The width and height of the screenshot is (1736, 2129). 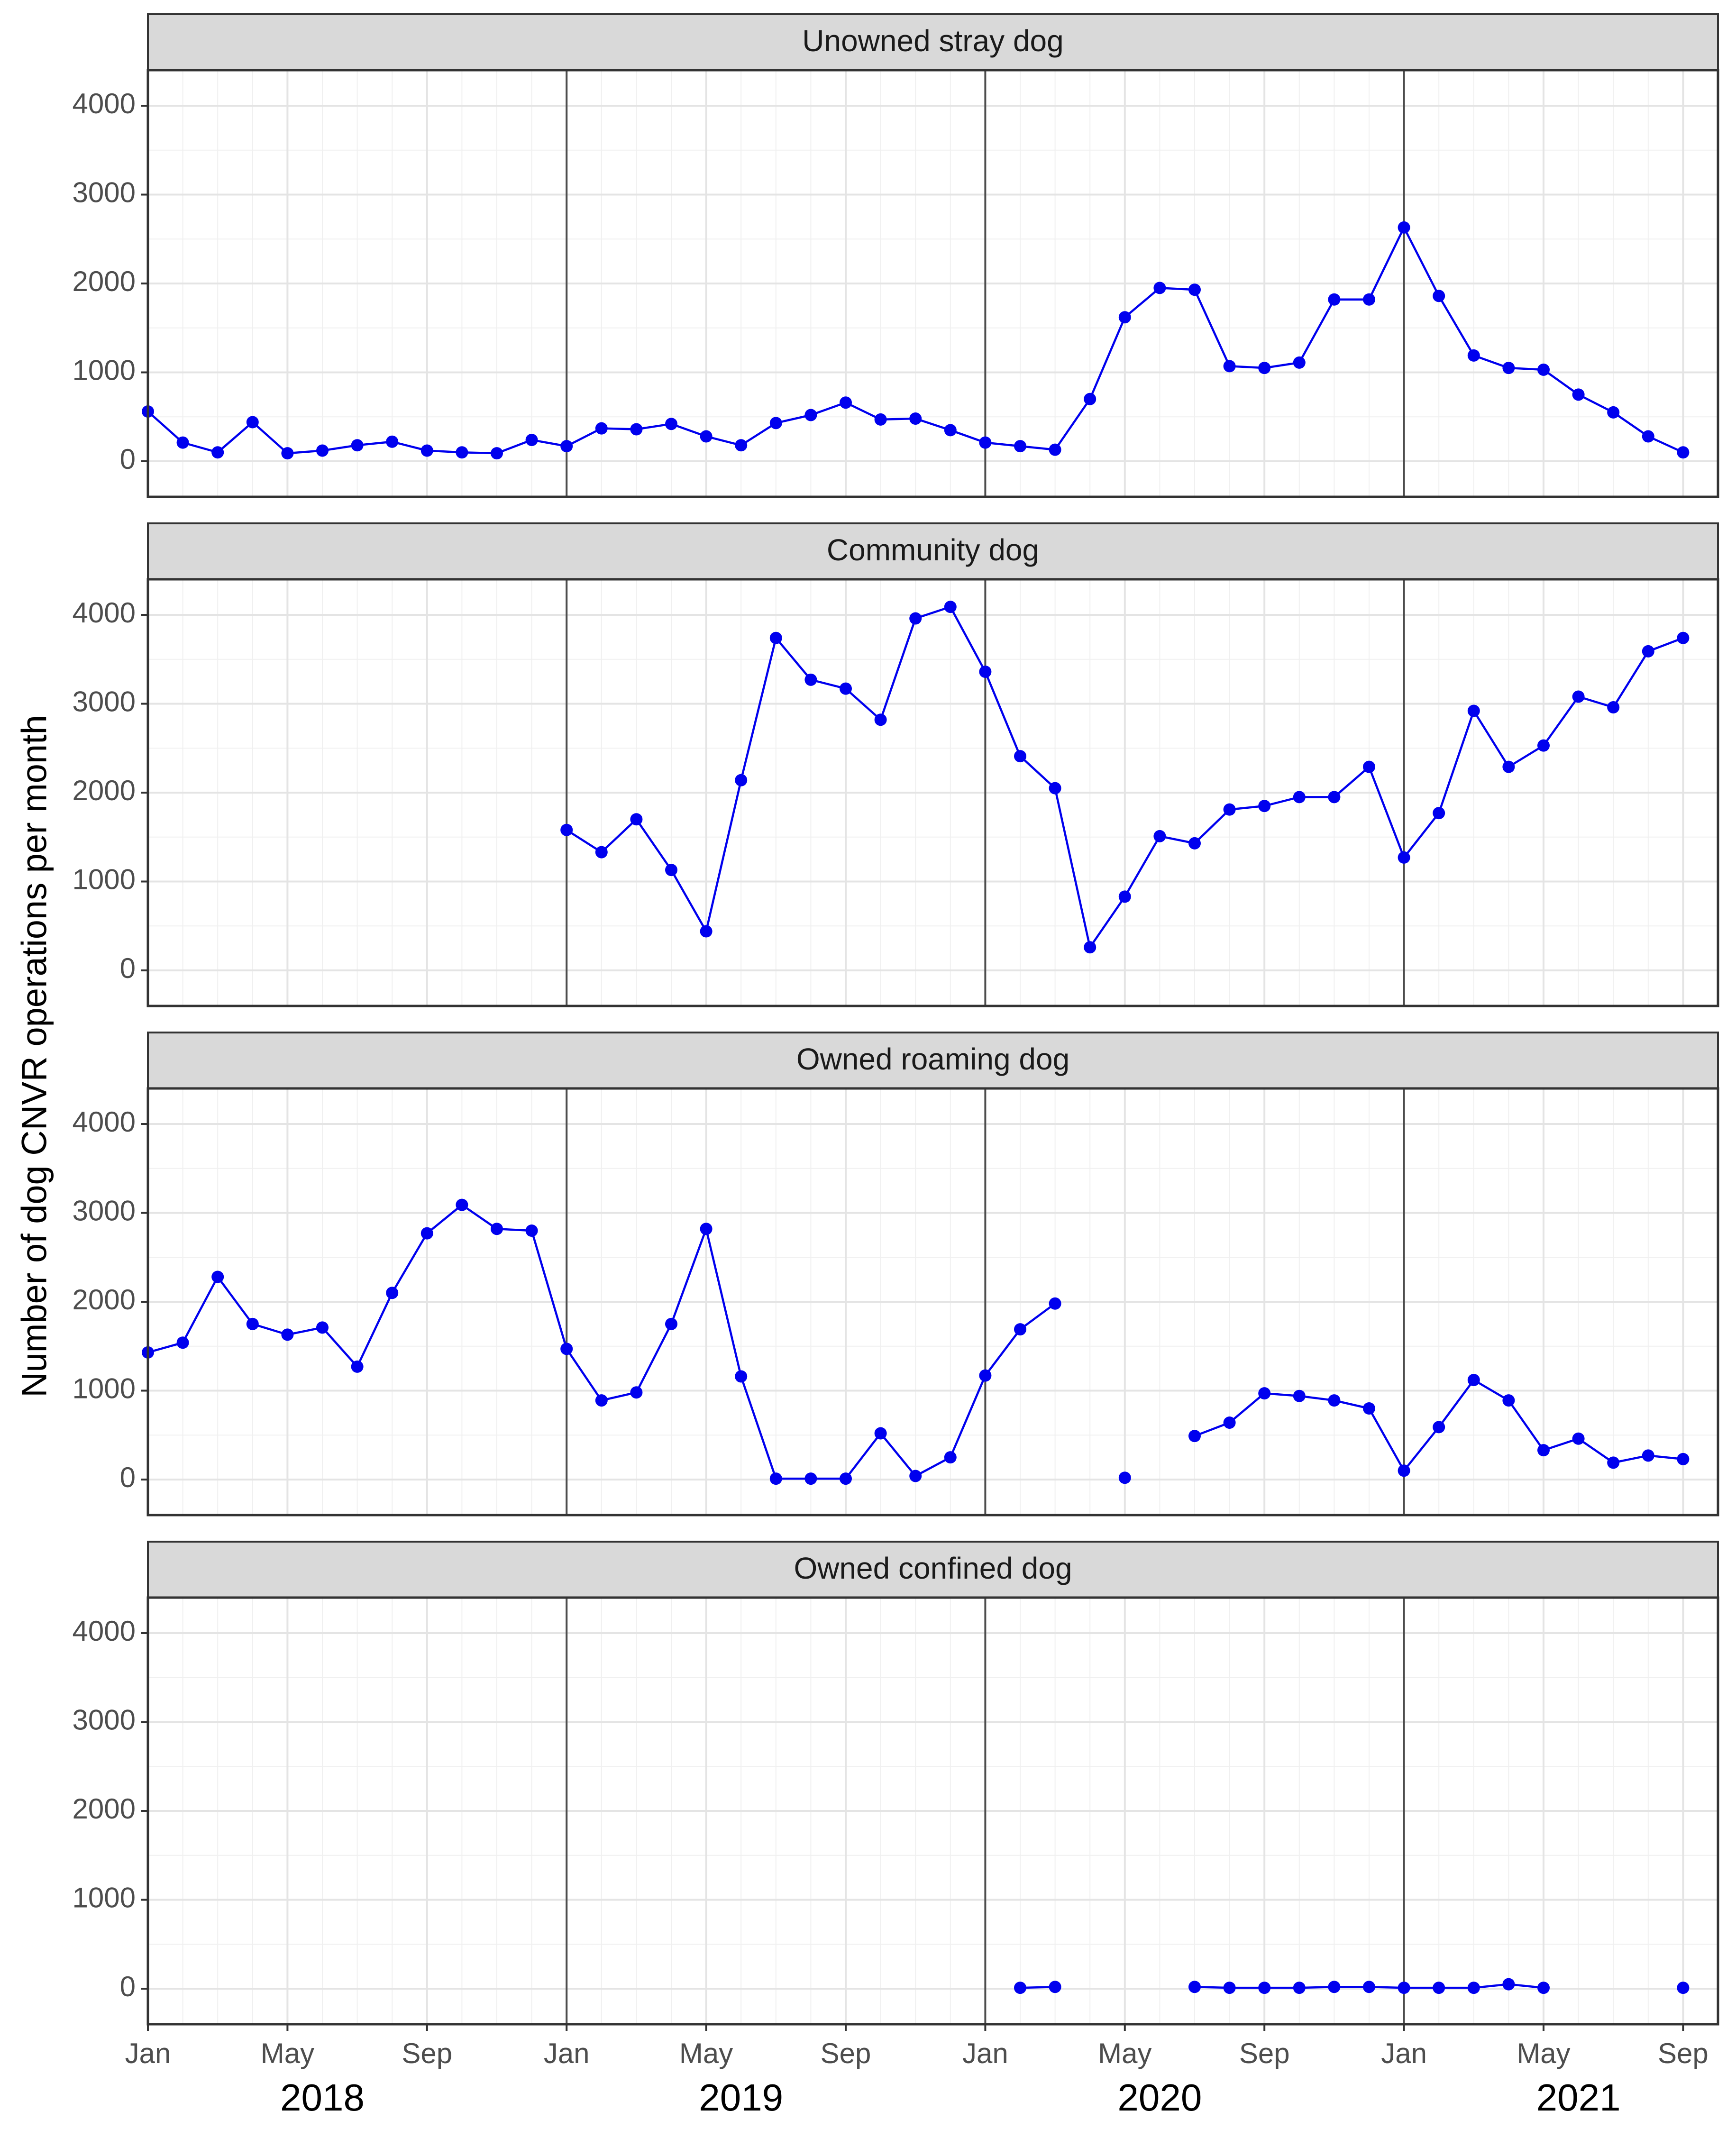 What do you see at coordinates (1404, 2053) in the screenshot?
I see `x-tick-label: Jan` at bounding box center [1404, 2053].